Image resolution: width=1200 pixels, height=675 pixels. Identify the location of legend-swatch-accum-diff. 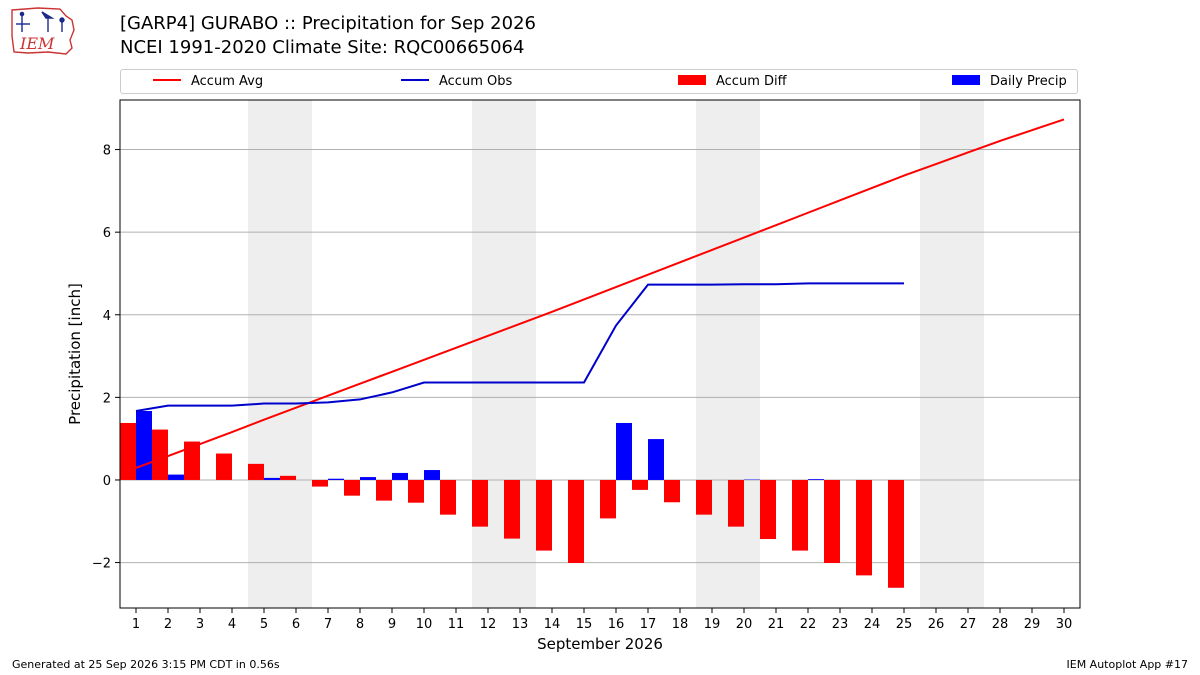
(692, 80).